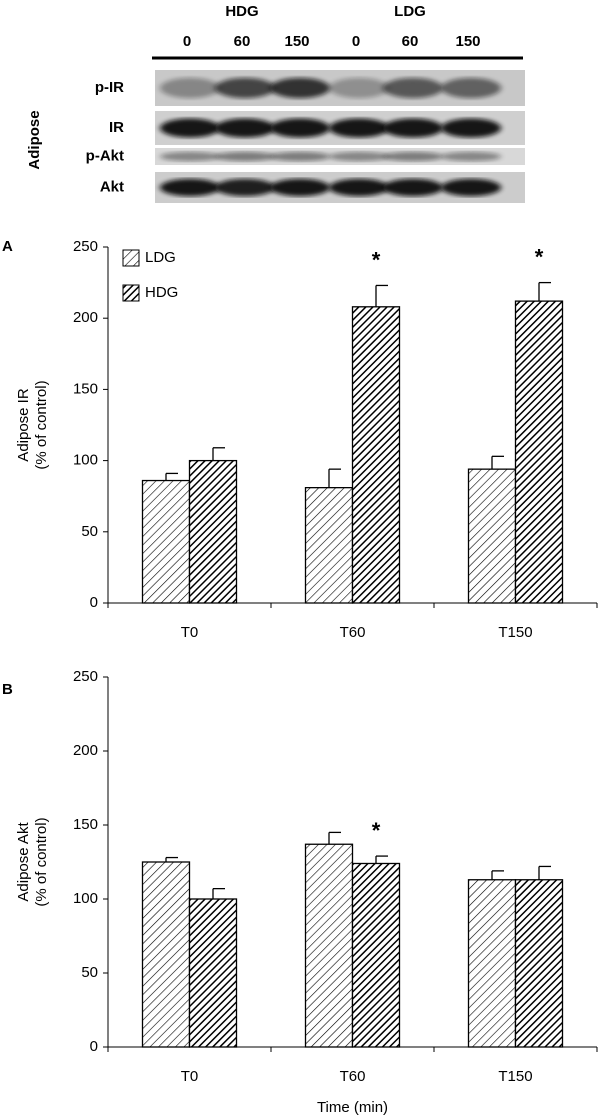  I want to click on blot-group-label: LDG, so click(410, 11).